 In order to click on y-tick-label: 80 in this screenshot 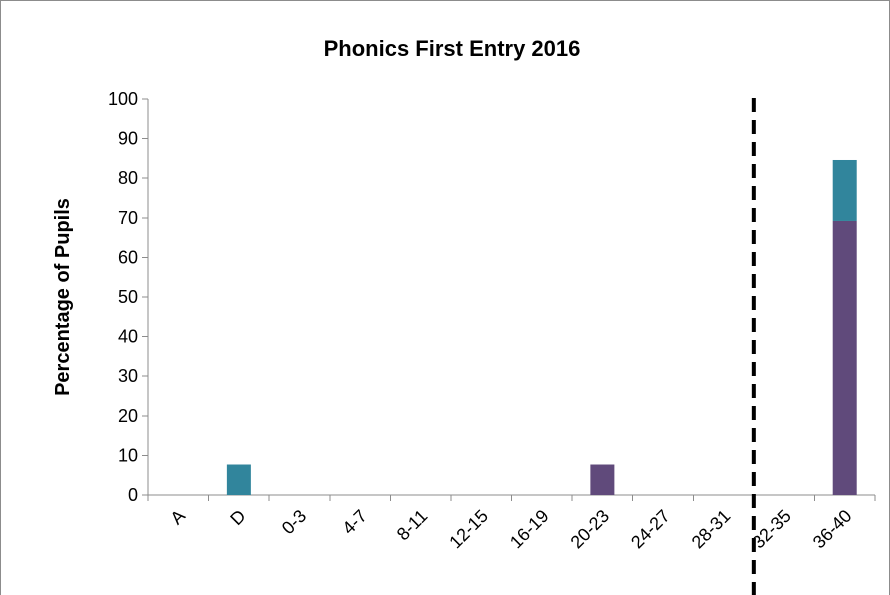, I will do `click(128, 178)`.